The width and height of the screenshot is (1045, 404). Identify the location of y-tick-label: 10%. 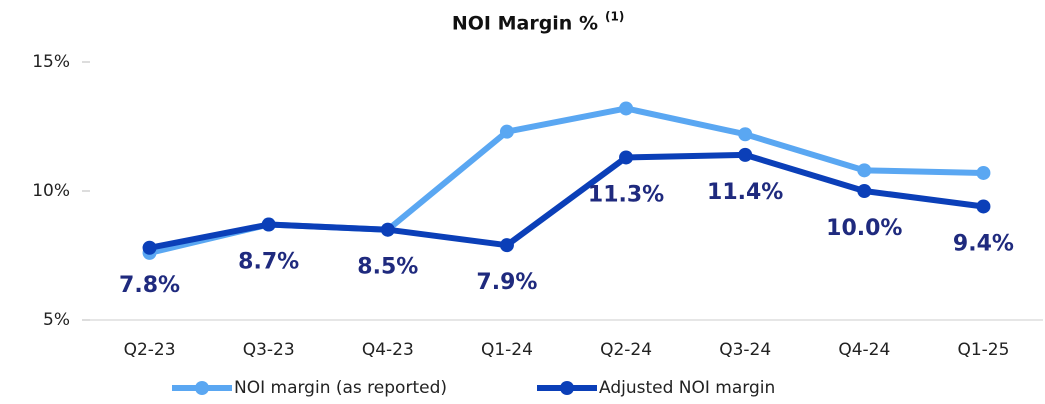
(51, 191).